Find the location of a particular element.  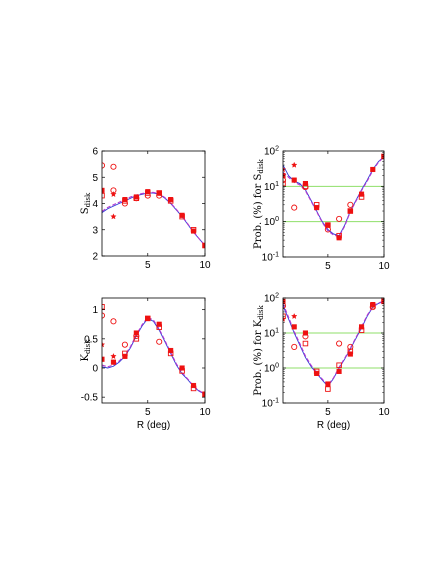

panel-top-left: 5 10 2 3 4 5 6 Sdisk is located at coordinates (145, 209).